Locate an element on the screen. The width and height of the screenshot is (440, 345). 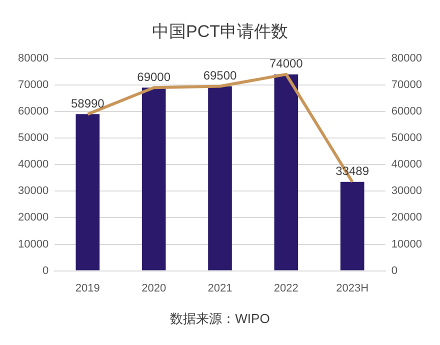
y-tick-label: 50000 is located at coordinates (33, 138).